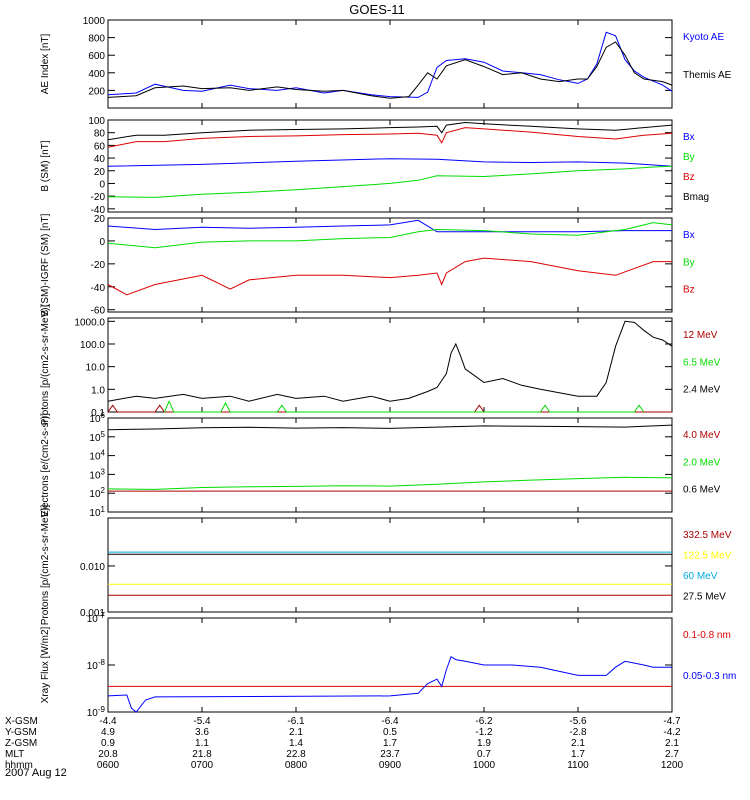 Image resolution: width=750 pixels, height=800 pixels. I want to click on footer-cell: -6.2, so click(484, 721).